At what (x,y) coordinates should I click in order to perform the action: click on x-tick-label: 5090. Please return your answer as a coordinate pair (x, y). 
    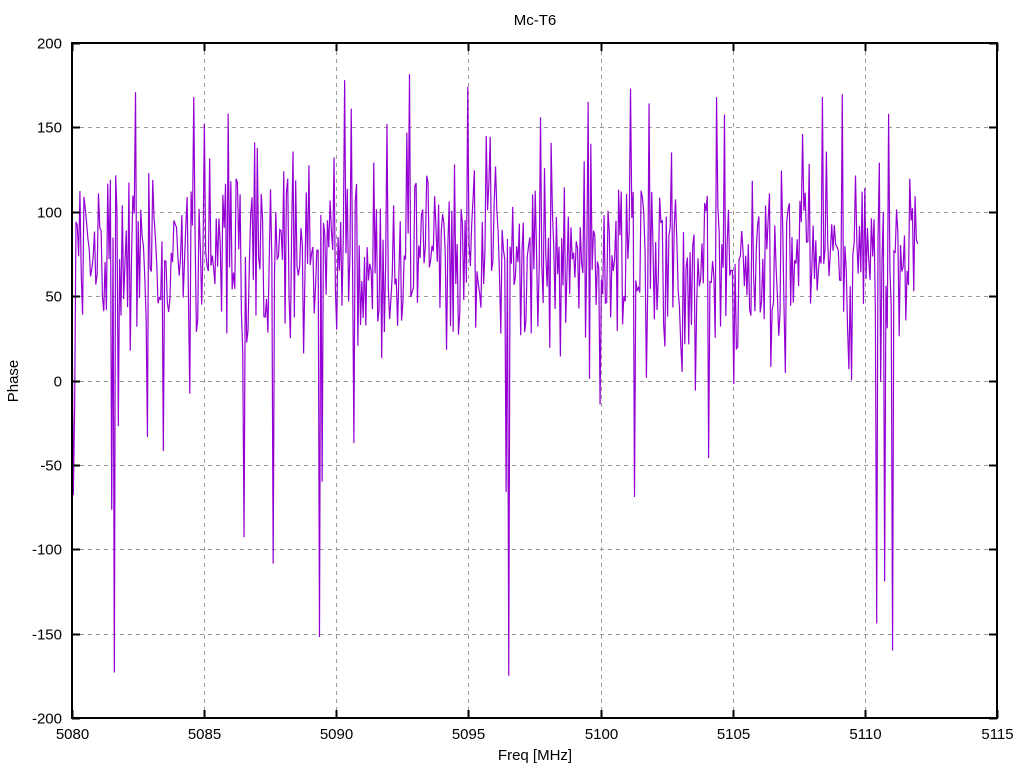
    Looking at the image, I should click on (336, 734).